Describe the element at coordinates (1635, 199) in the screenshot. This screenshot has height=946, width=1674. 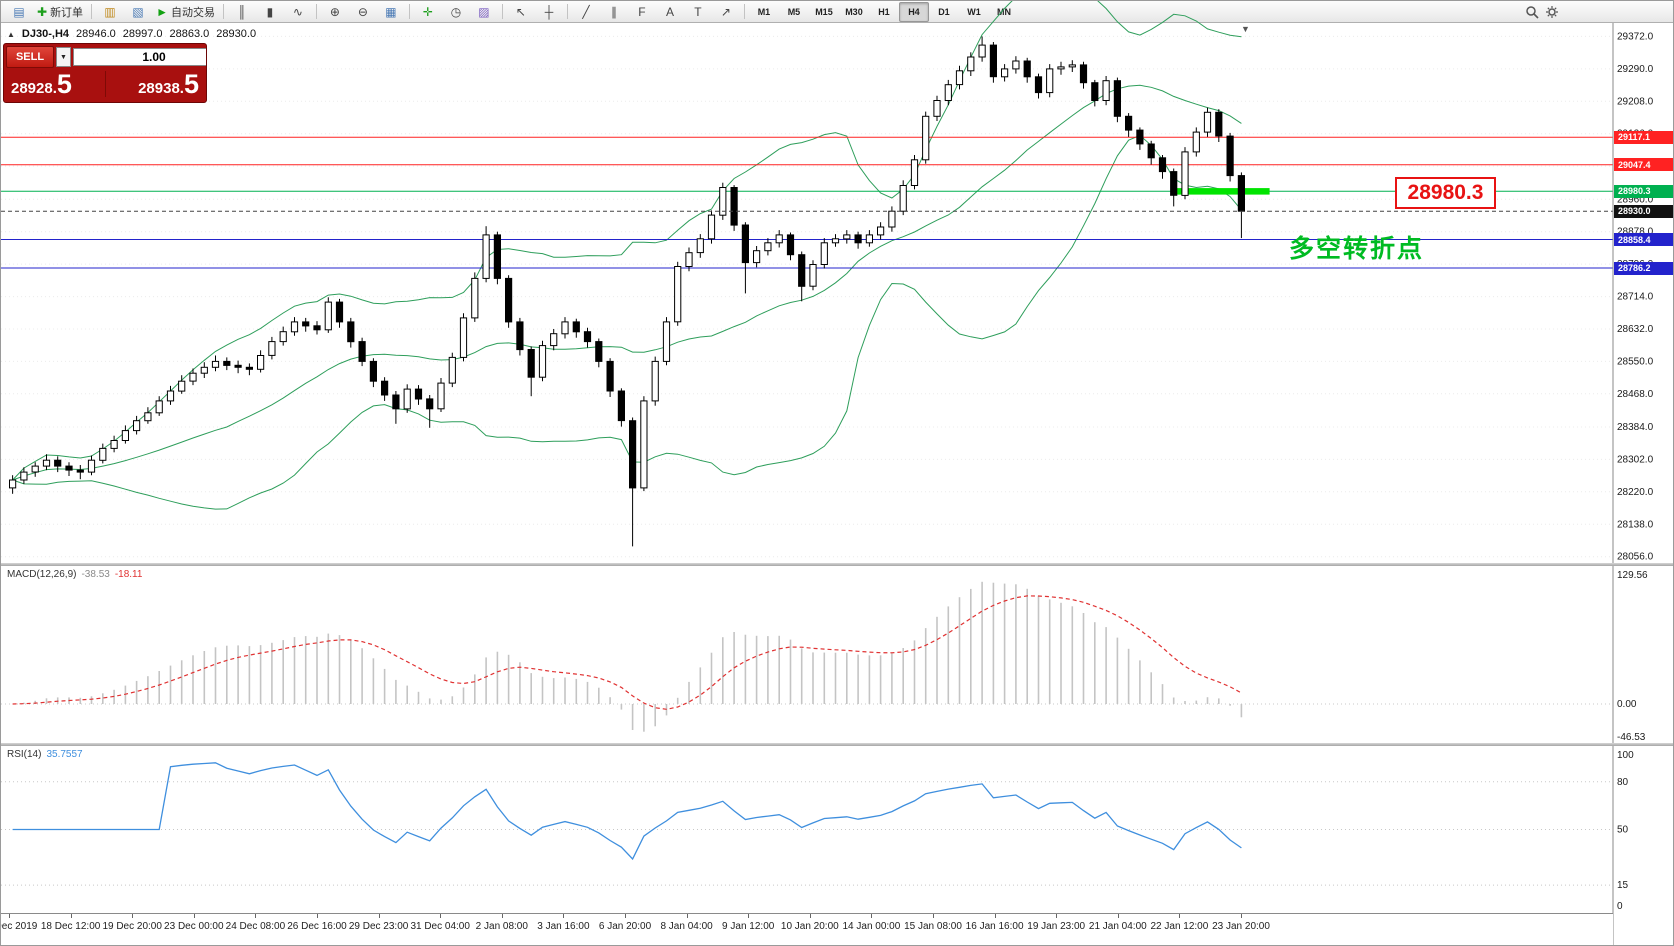
I see `svg-text: 28960.0` at that location.